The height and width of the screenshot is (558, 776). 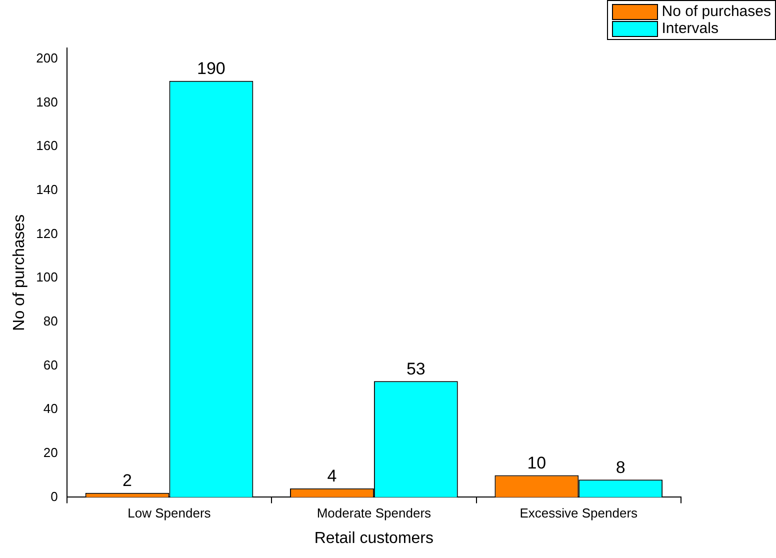 I want to click on y-tick-label: 20, so click(x=50, y=452).